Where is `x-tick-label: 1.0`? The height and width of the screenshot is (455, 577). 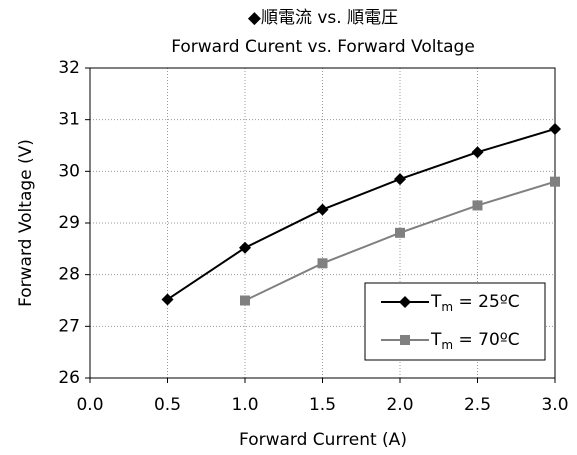
x-tick-label: 1.0 is located at coordinates (244, 405).